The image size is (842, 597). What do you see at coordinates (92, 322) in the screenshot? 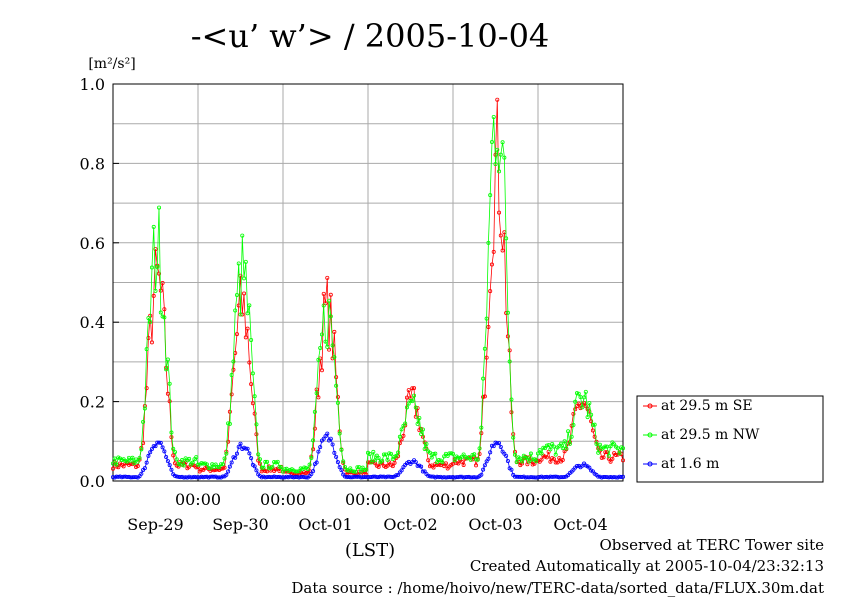
I see `y-tick-label: 0.4` at bounding box center [92, 322].